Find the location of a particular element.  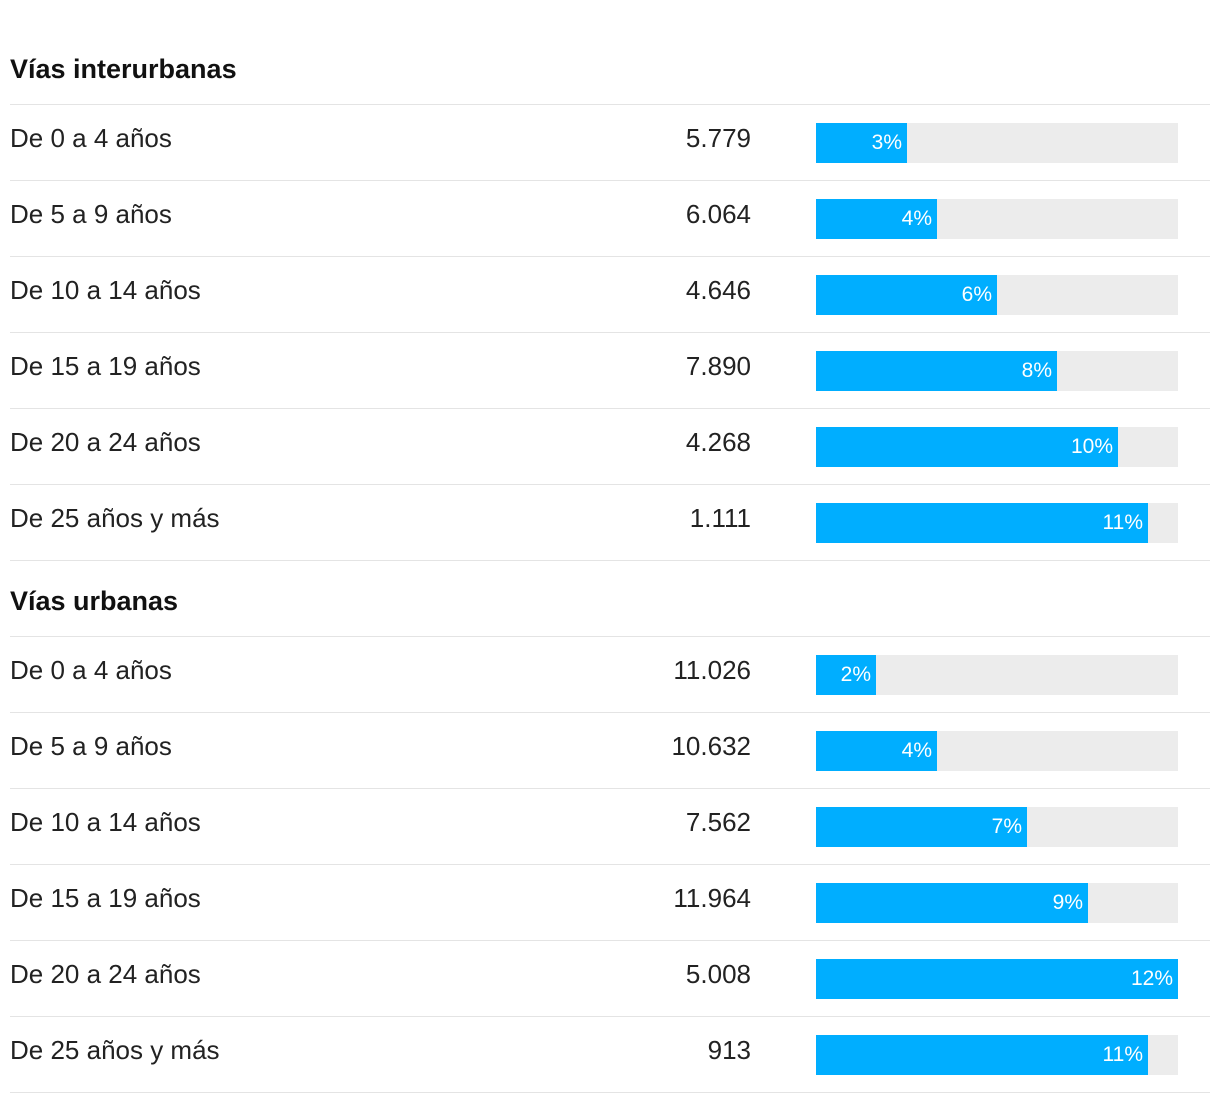

bar-percent-label: 12% is located at coordinates (1151, 978).